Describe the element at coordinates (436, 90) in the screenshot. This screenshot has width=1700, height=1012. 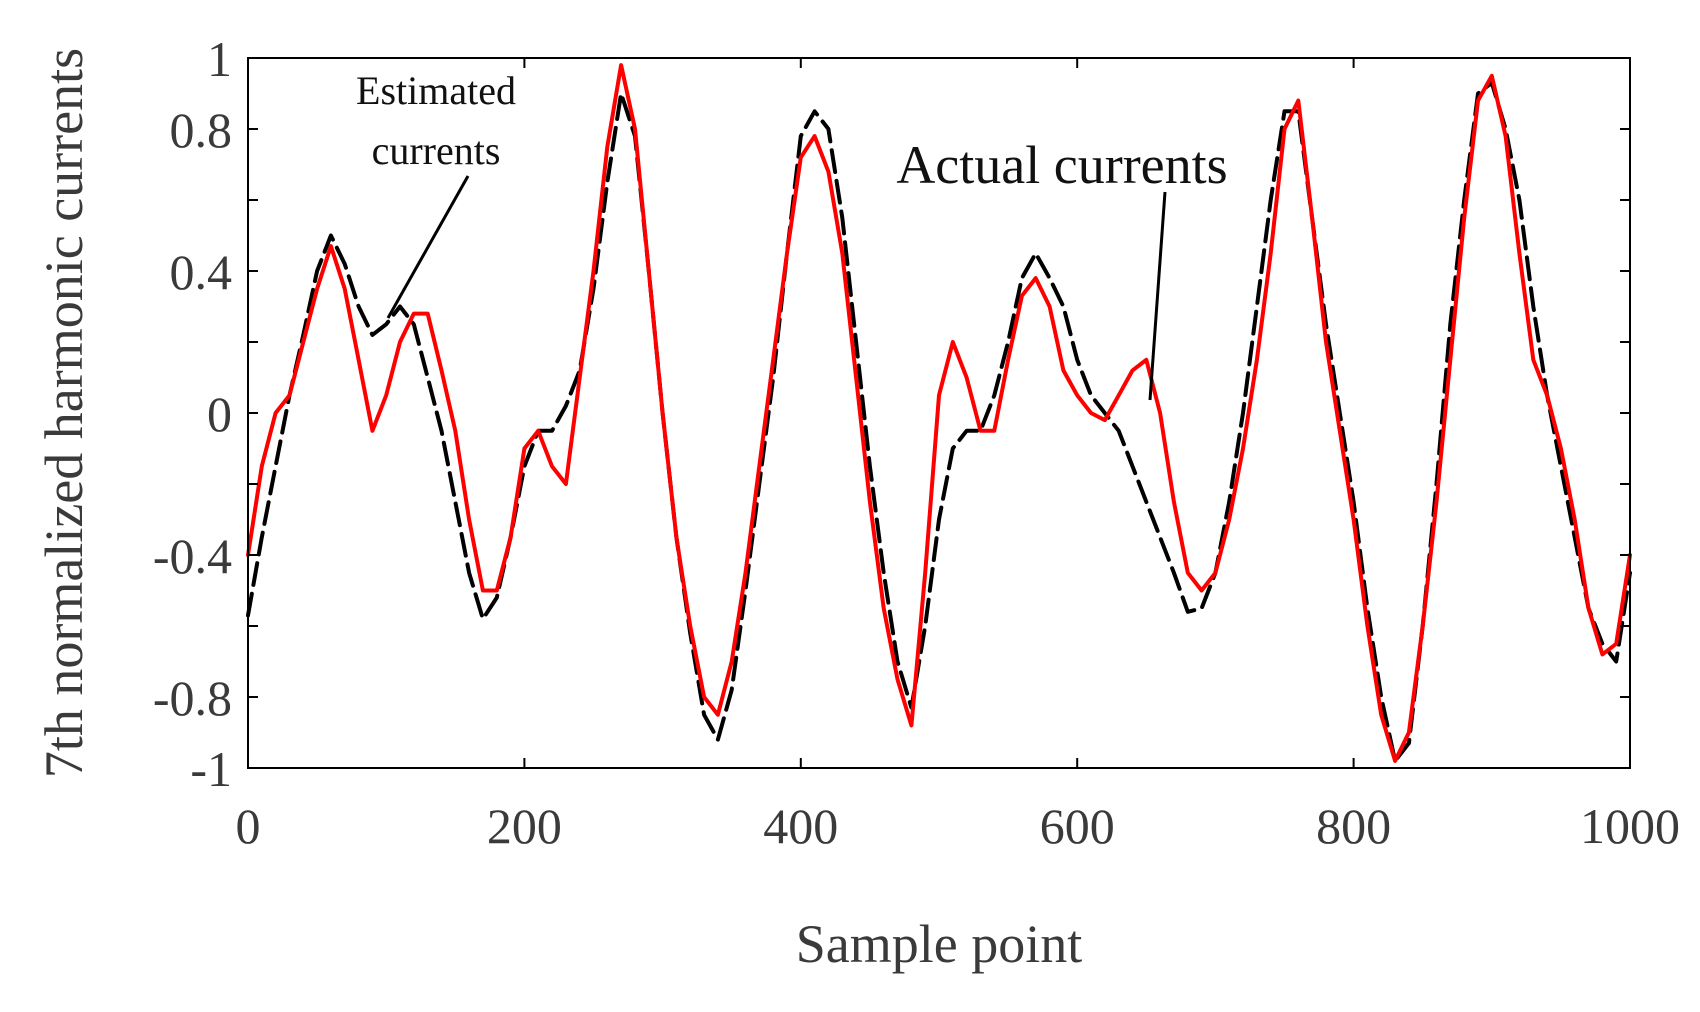
I see `annotation-estimated-line1: Estimated` at that location.